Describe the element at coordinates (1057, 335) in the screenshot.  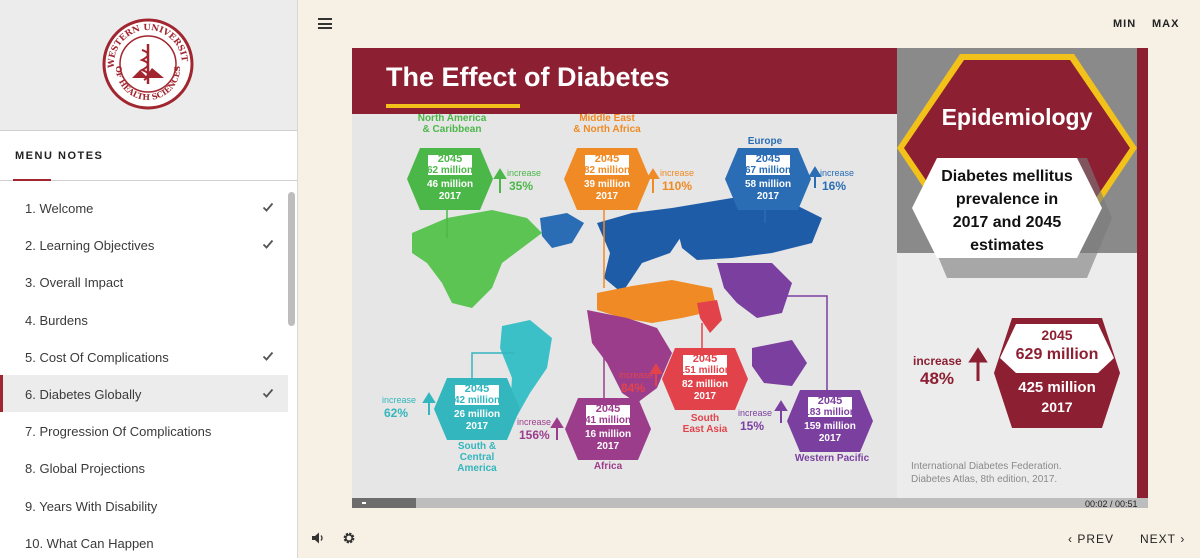
I see `global-year-2045: 2045` at that location.